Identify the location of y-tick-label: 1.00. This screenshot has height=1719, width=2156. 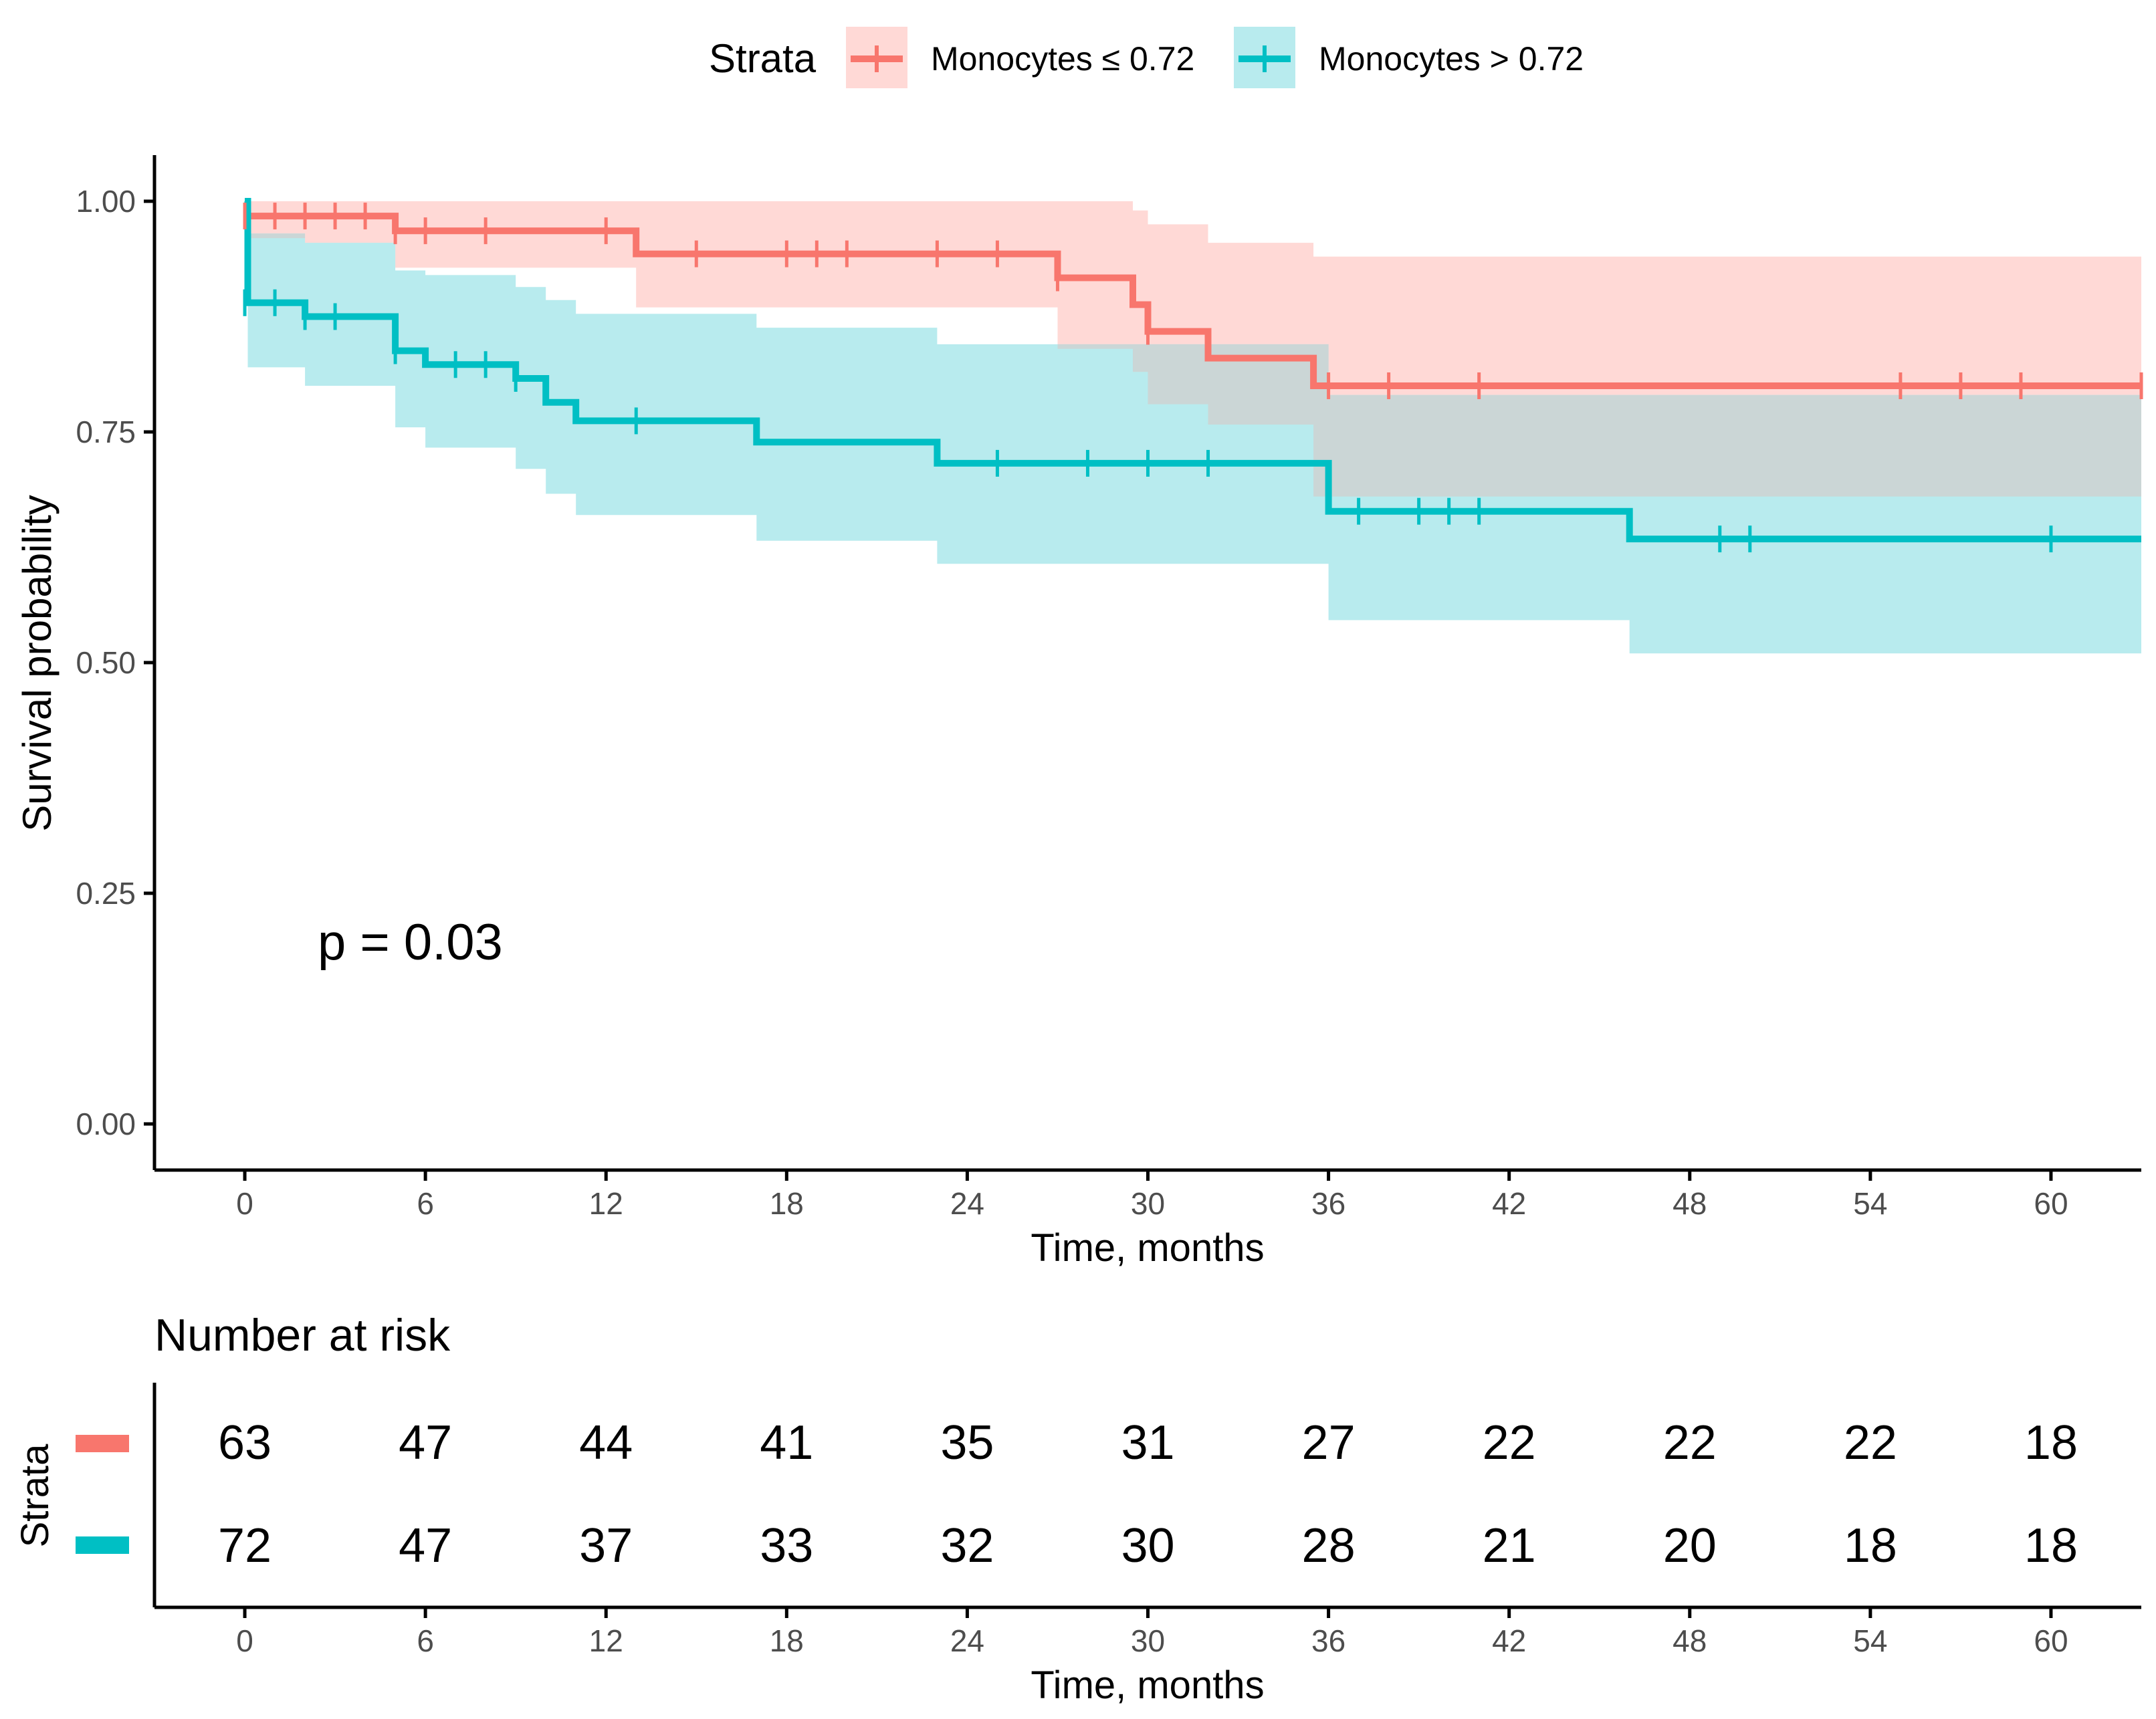
(106, 201).